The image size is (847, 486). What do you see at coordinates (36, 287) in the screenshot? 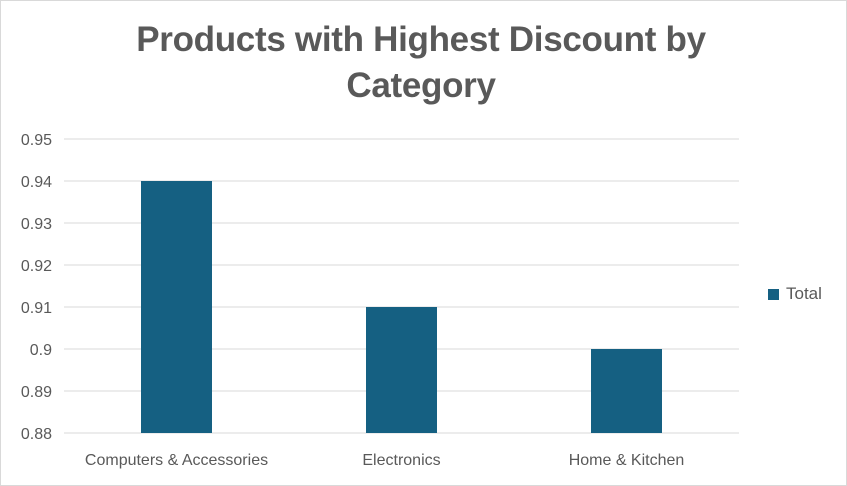
I see `y-axis-tick-labels: 0.88 0.89 0.9 0.91 0.92 0.93 0.94 0.95` at bounding box center [36, 287].